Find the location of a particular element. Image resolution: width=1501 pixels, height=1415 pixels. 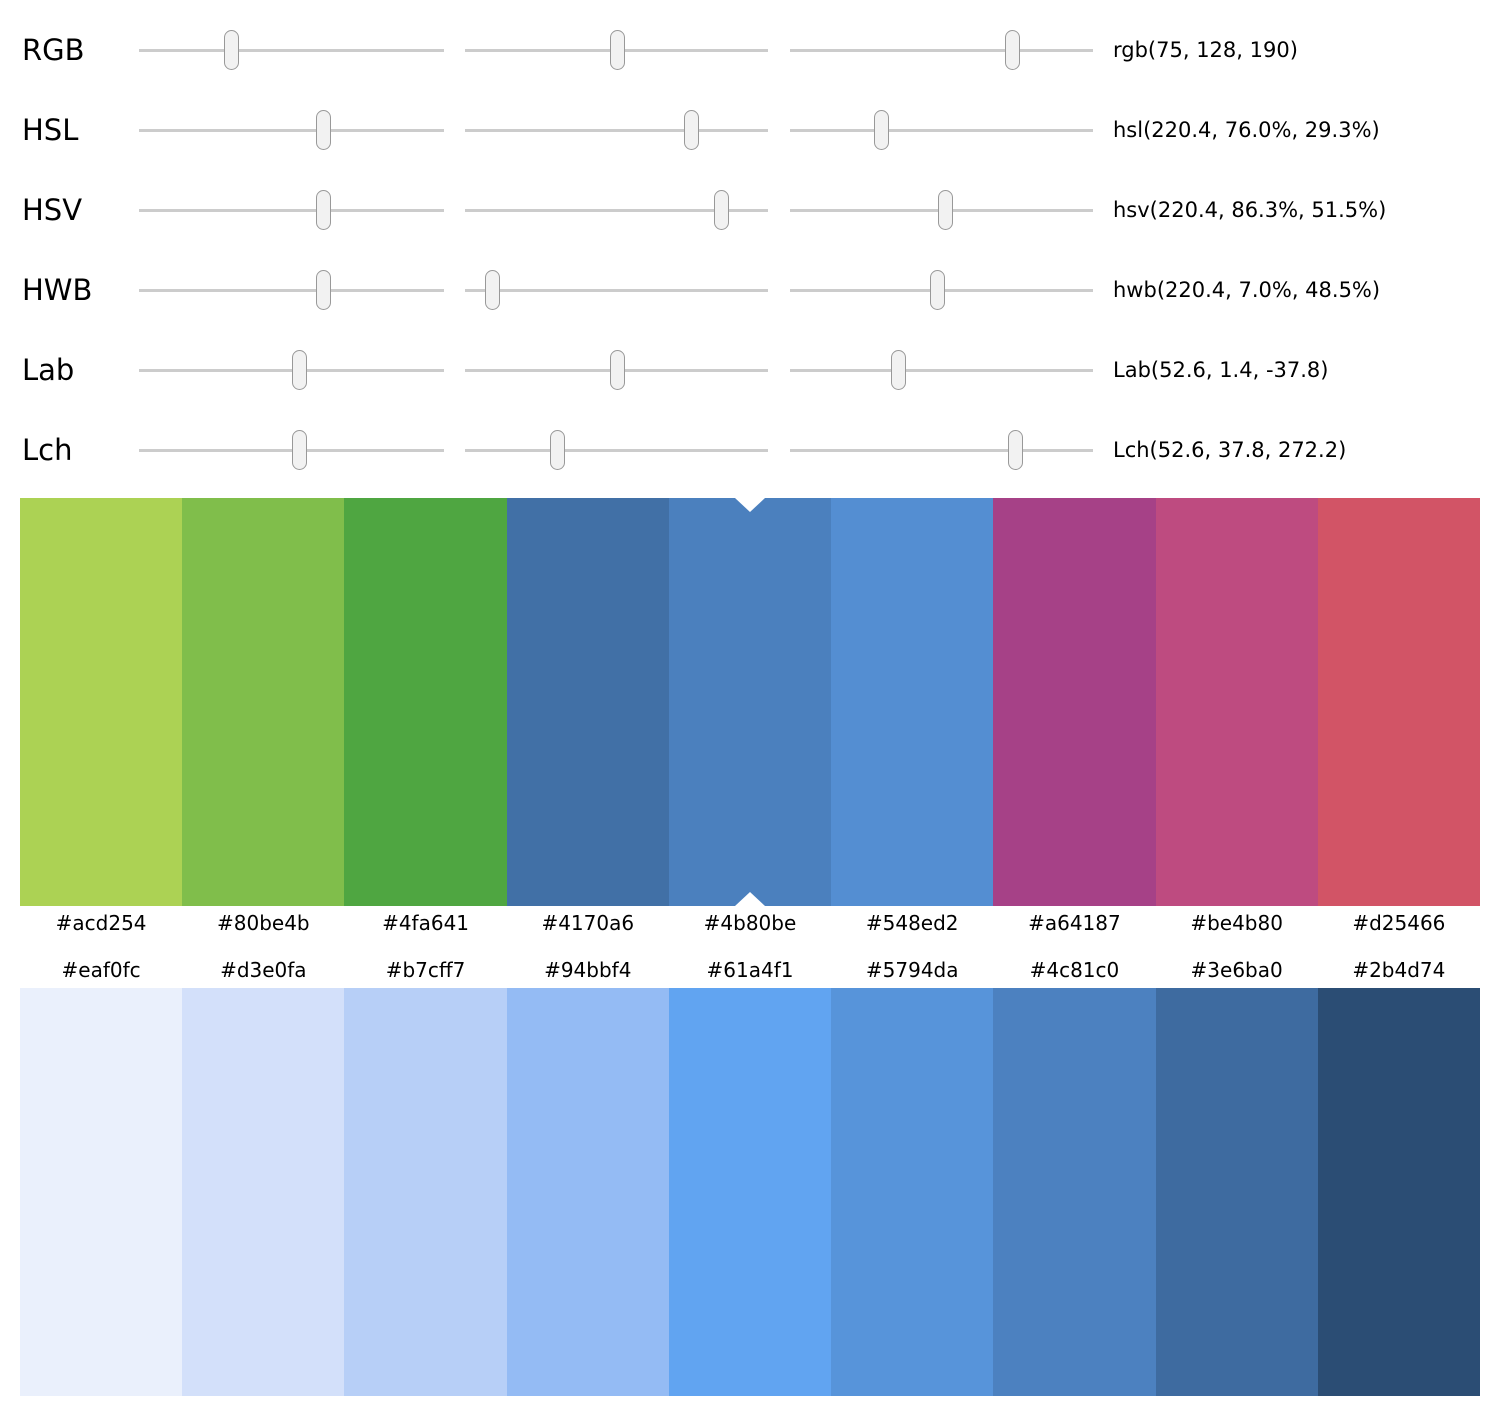

hex-label: #80be4b is located at coordinates (263, 923).